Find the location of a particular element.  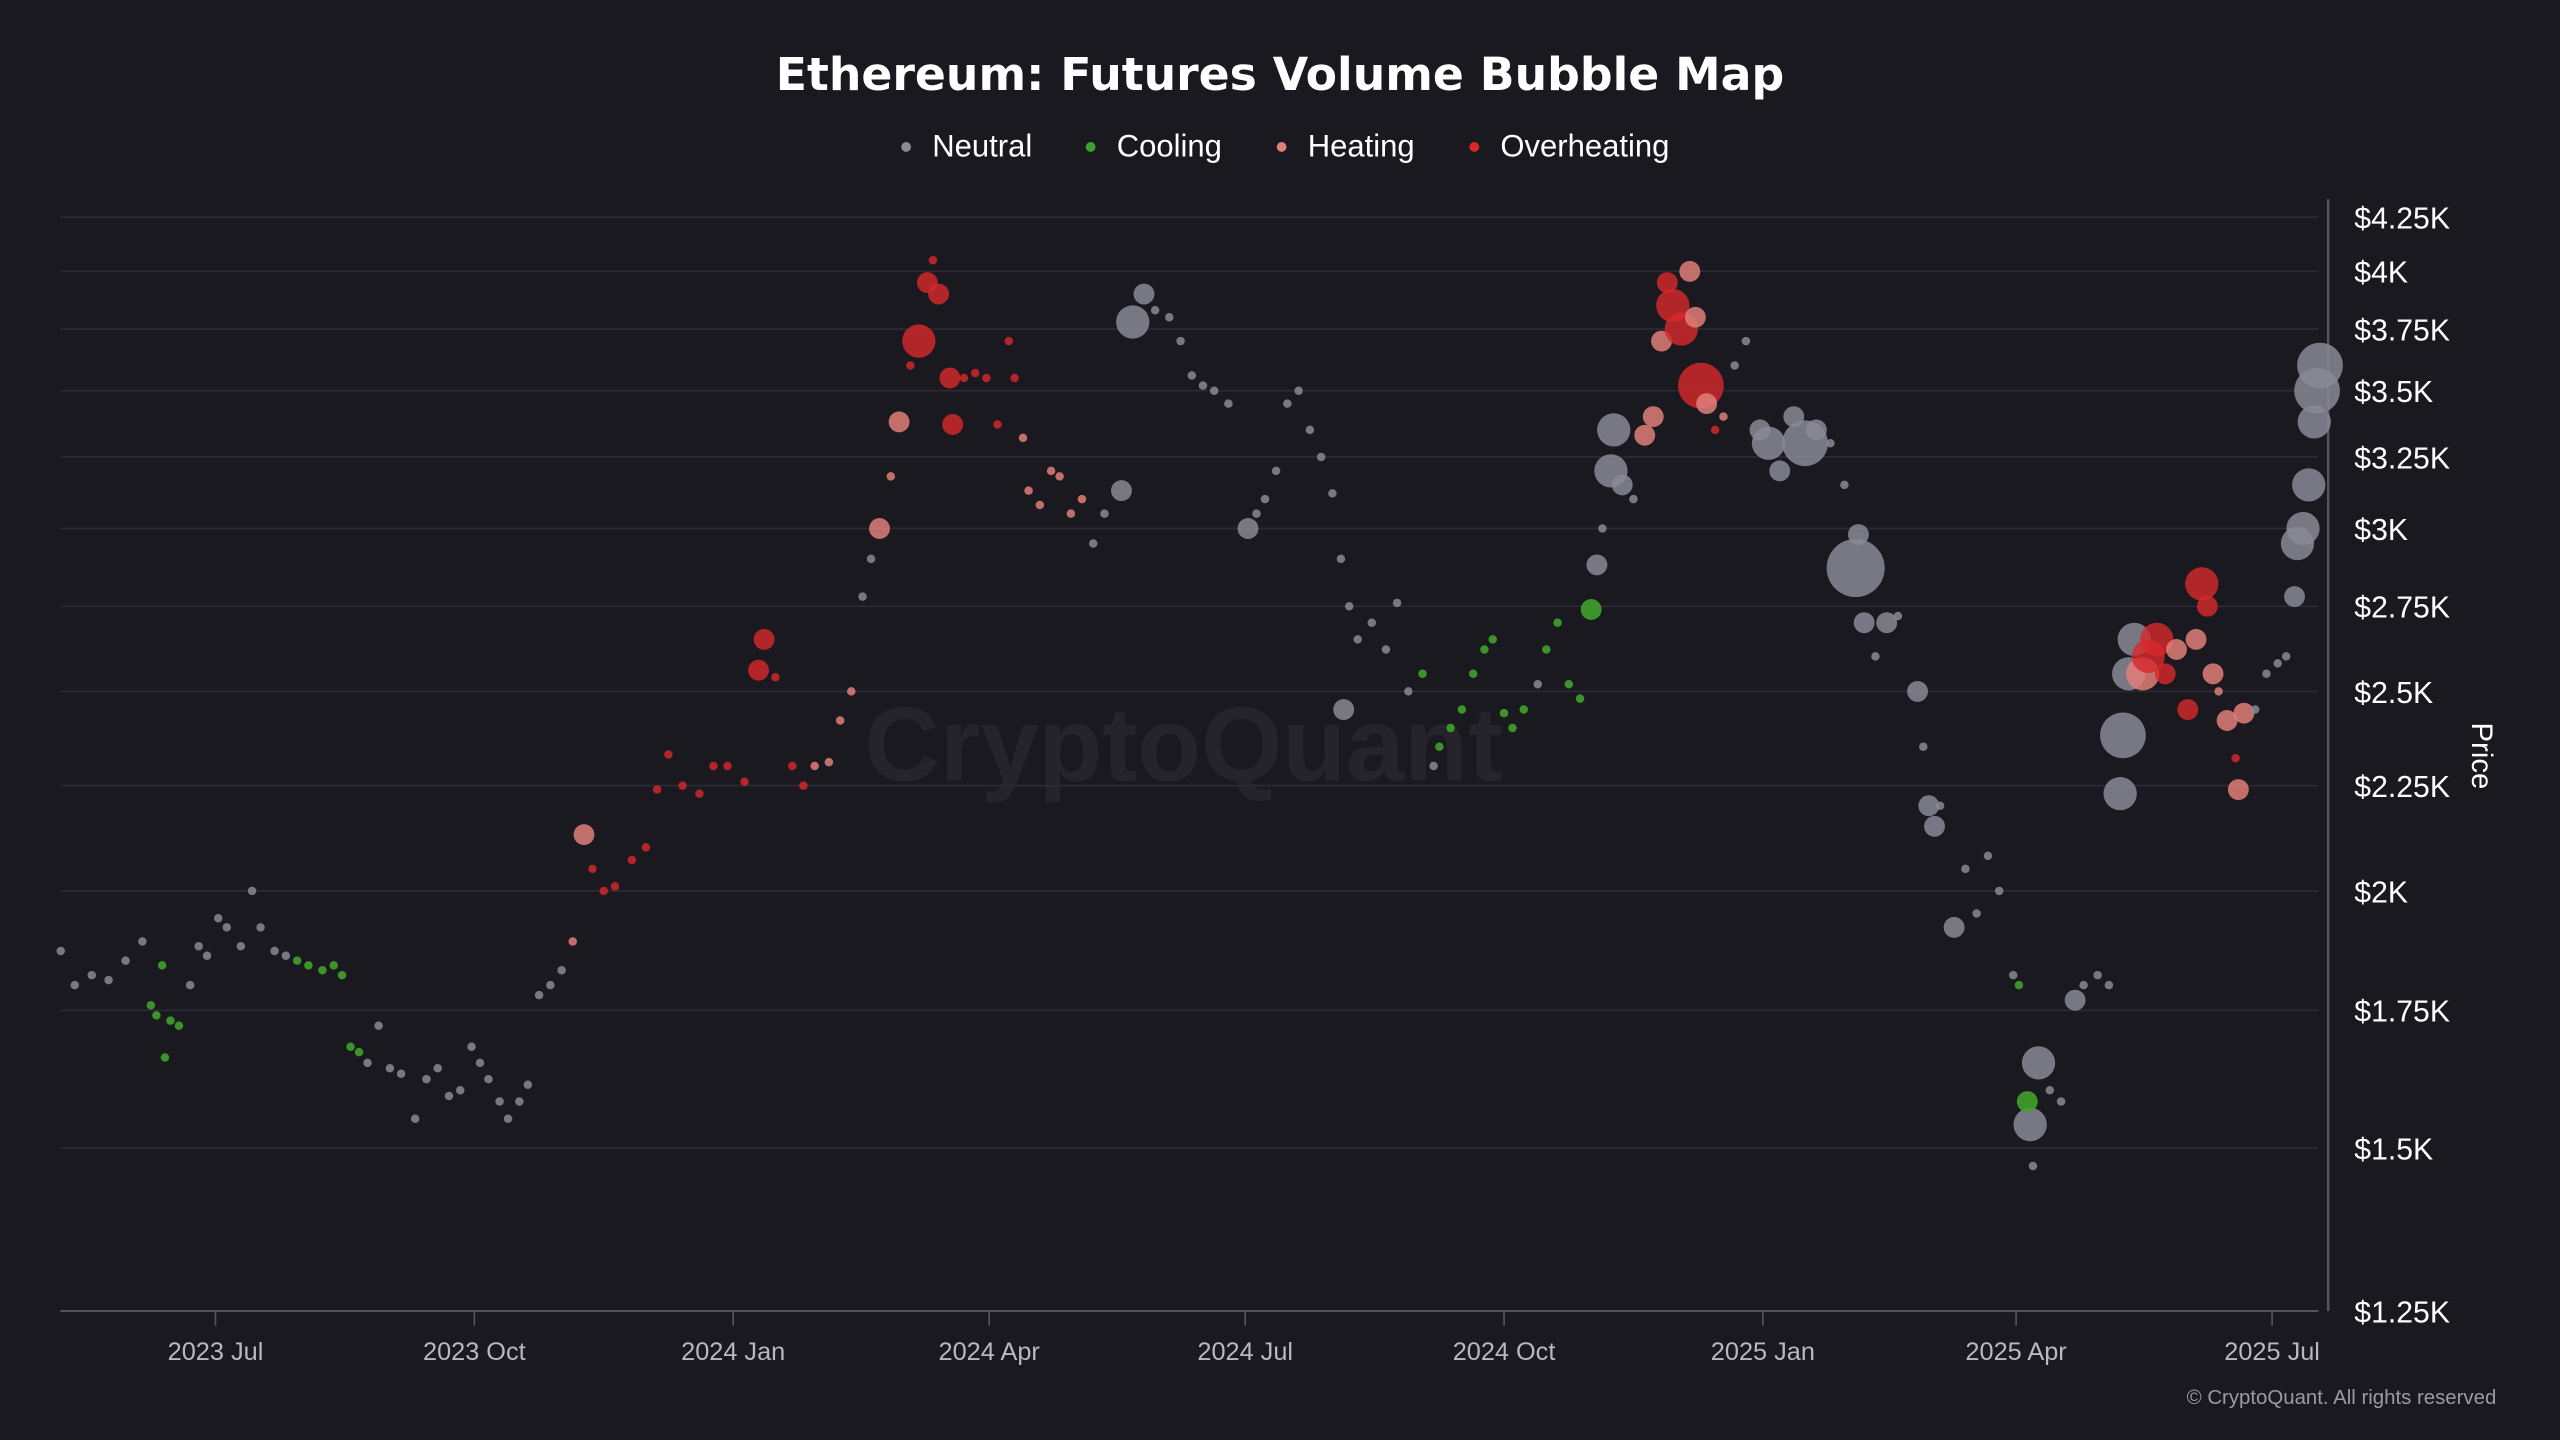

legend-item-cooling: Cooling is located at coordinates (1169, 146).